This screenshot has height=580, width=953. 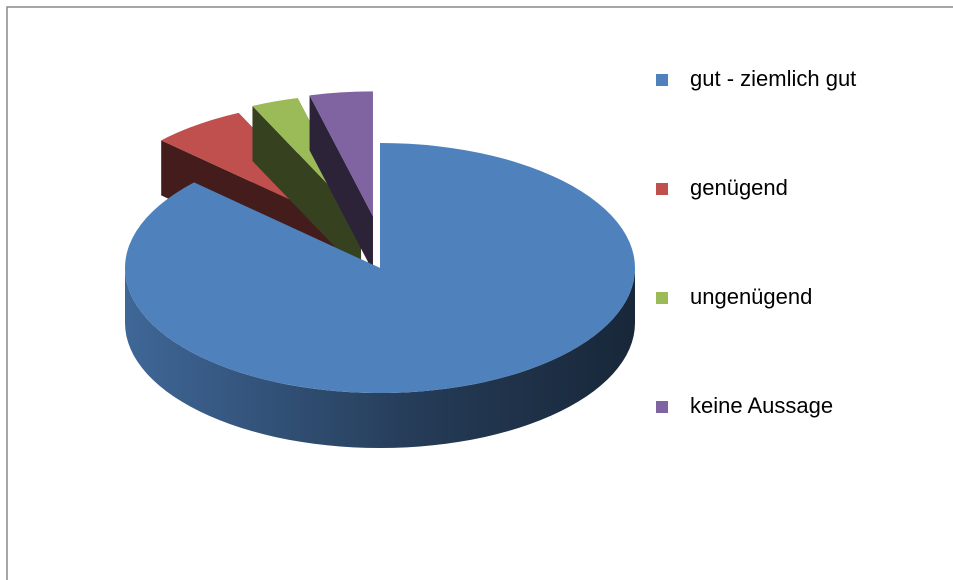 I want to click on pie-slice, so click(x=341, y=181).